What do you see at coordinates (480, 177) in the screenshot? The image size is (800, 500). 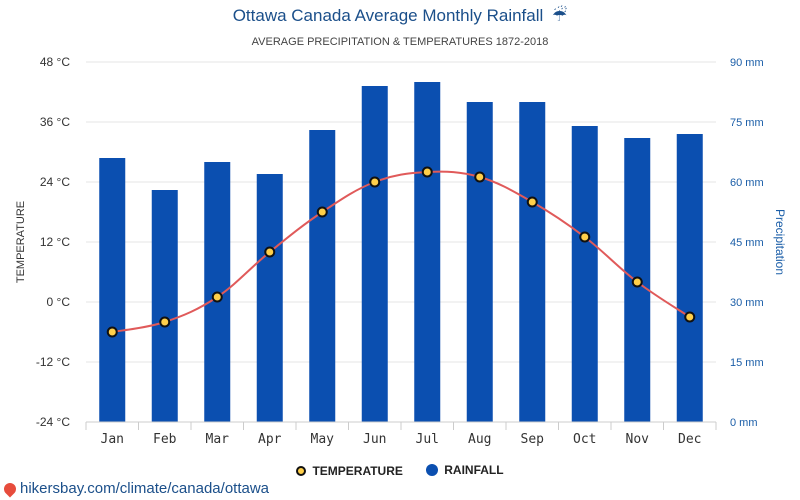 I see `temperature-point-aug` at bounding box center [480, 177].